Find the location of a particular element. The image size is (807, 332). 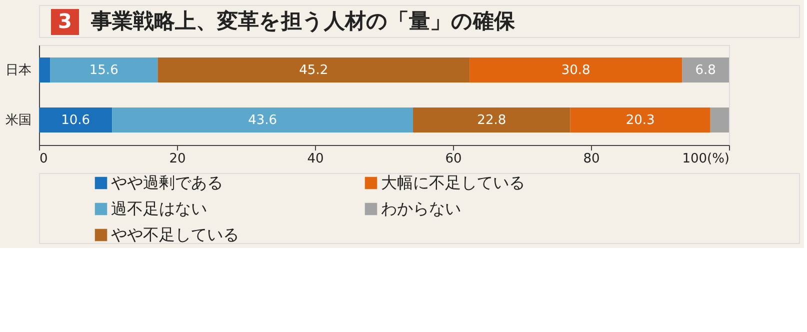

data-label: 6.8 is located at coordinates (705, 70).